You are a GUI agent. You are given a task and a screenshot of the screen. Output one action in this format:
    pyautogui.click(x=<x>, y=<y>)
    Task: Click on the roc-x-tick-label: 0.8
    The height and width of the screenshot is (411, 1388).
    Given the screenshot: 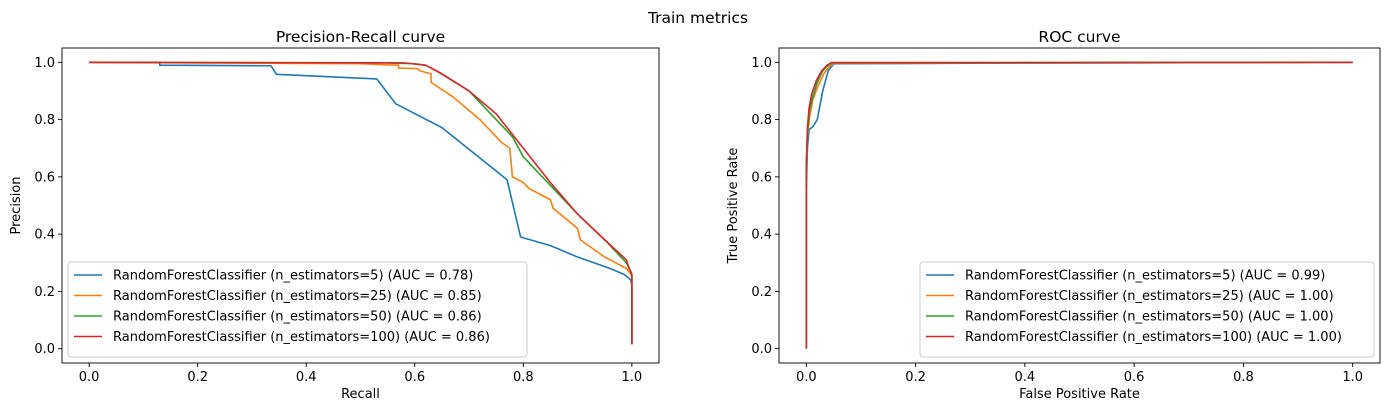 What is the action you would take?
    pyautogui.click(x=1243, y=377)
    